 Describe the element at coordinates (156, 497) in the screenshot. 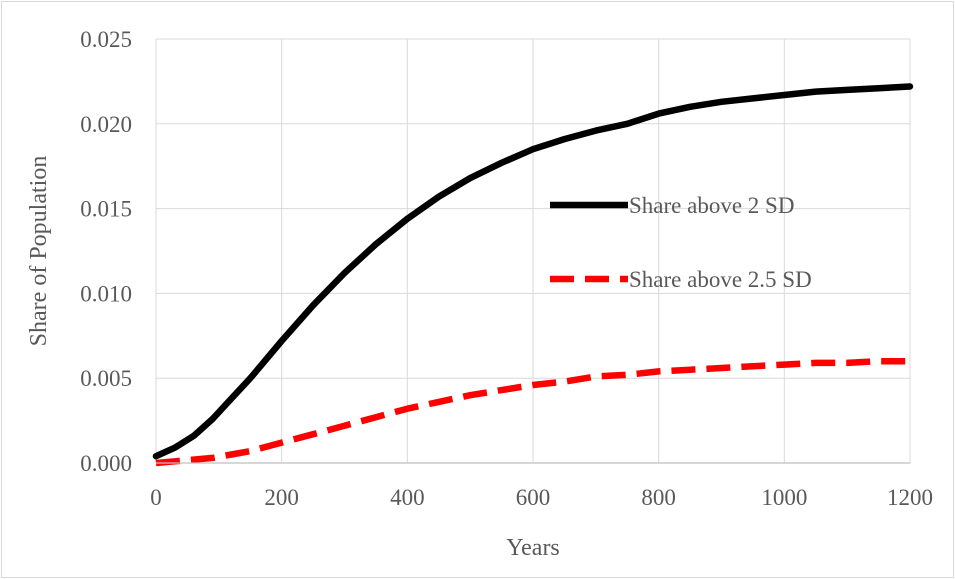

I see `x-tick-label: 0` at that location.